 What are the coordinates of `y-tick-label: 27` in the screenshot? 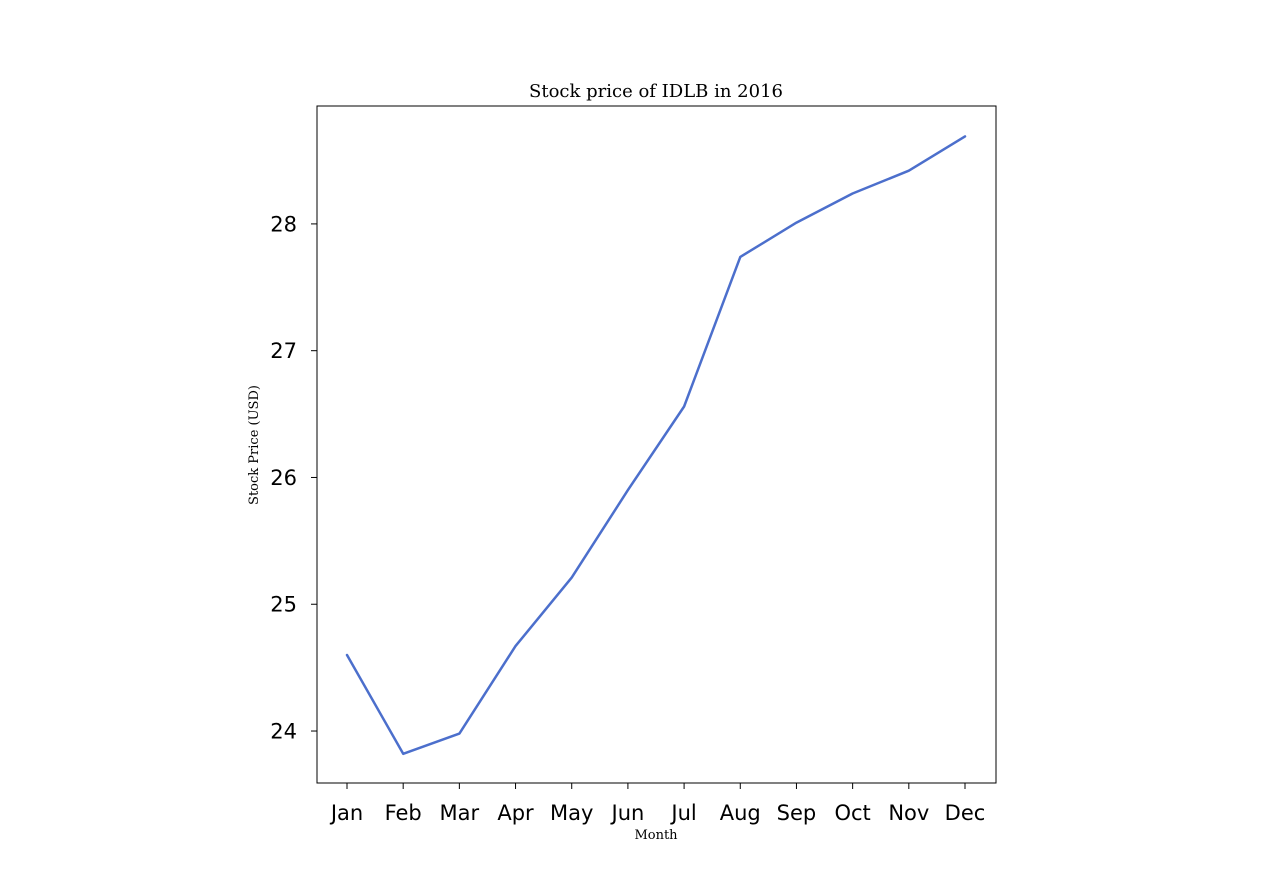 It's located at (283, 351).